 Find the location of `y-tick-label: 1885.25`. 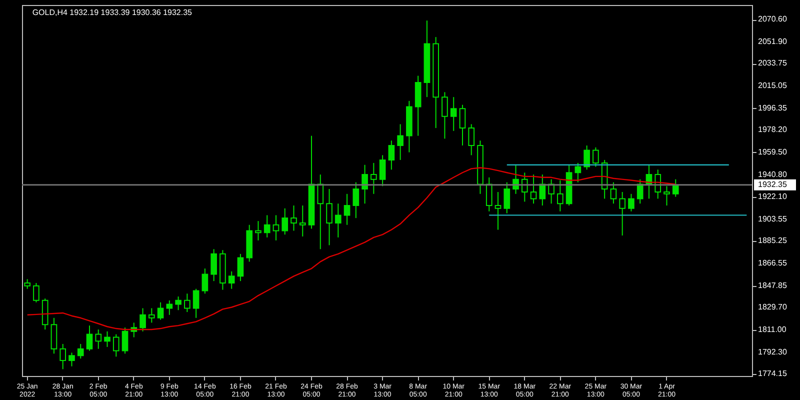

y-tick-label: 1885.25 is located at coordinates (773, 241).